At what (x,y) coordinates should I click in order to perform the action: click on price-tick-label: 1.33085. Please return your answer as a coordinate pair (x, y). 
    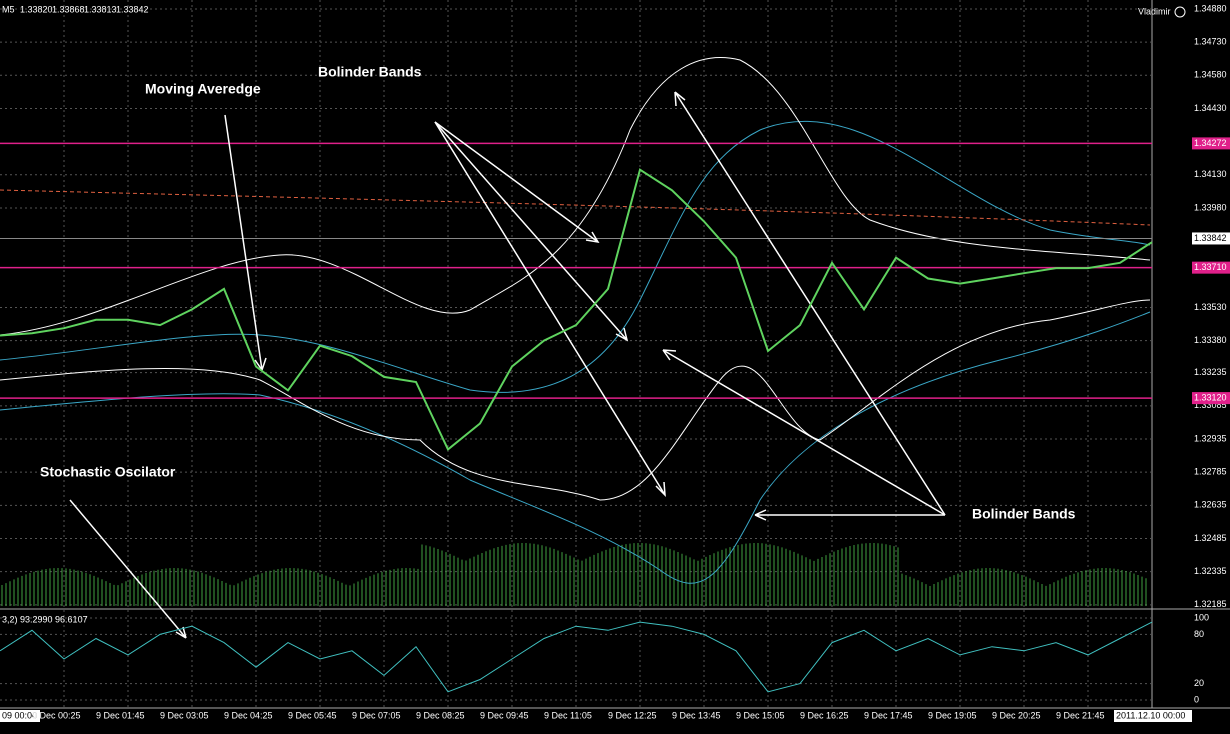
    Looking at the image, I should click on (1210, 405).